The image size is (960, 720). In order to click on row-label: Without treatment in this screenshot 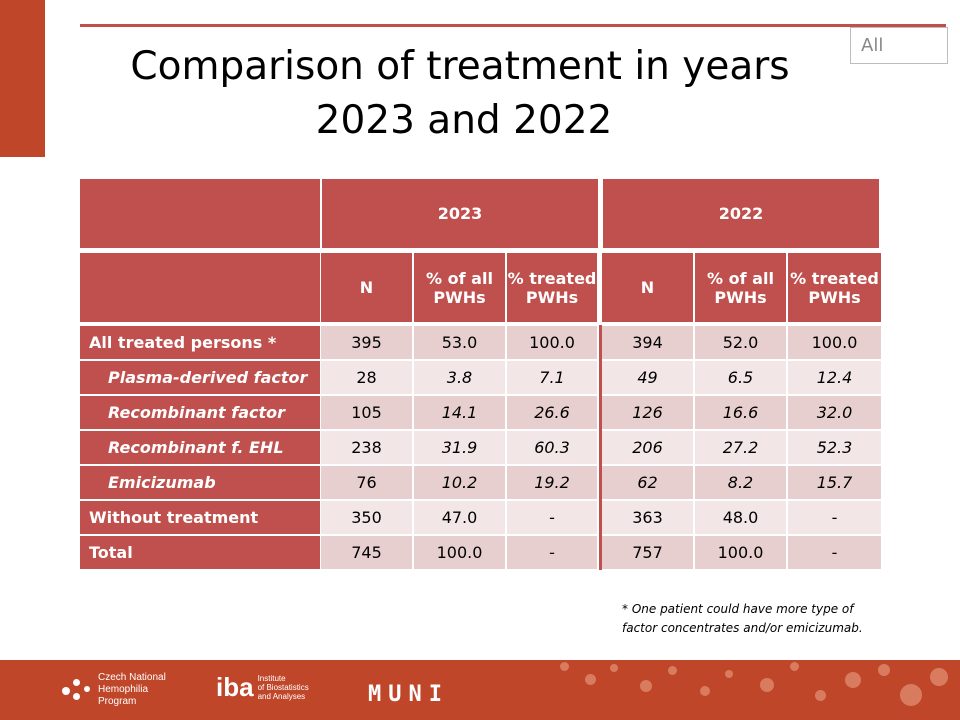, I will do `click(200, 517)`.